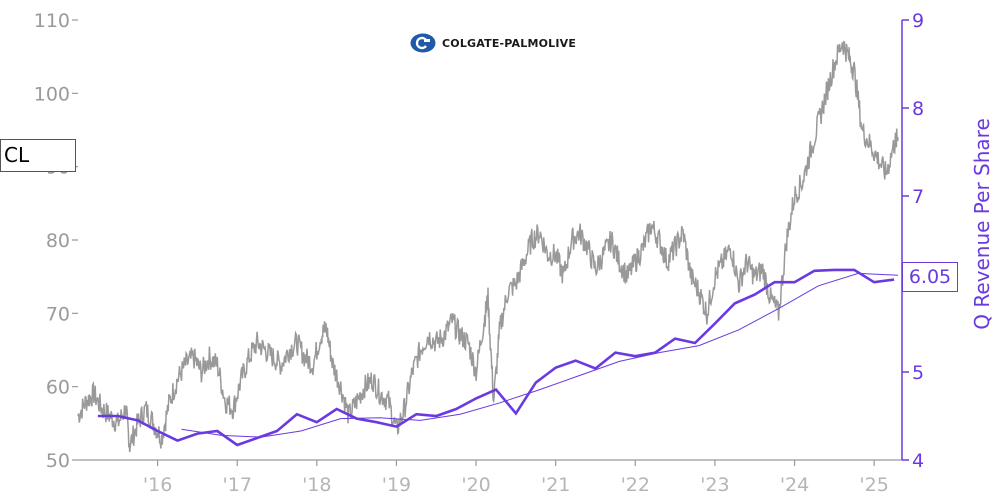  I want to click on left-tick-label: 70, so click(58, 314).